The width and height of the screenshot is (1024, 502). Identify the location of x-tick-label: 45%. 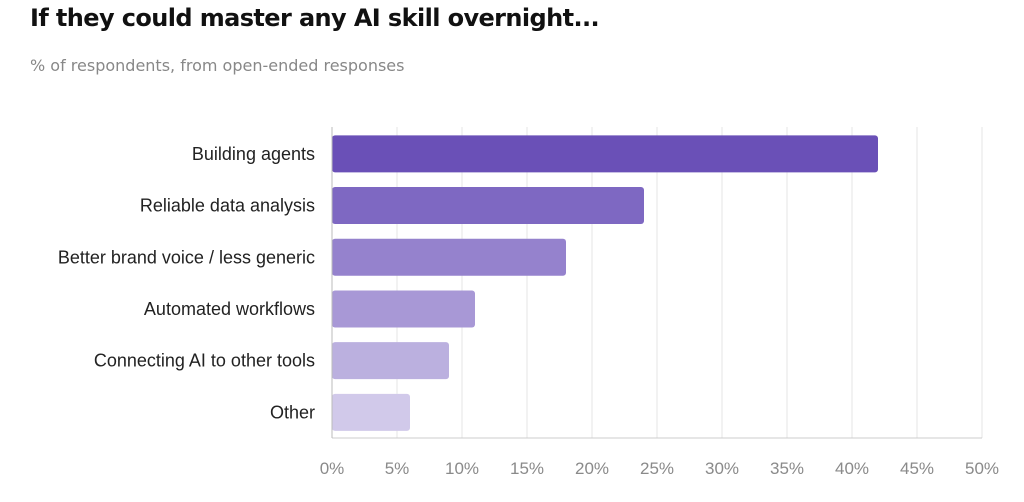
(917, 468).